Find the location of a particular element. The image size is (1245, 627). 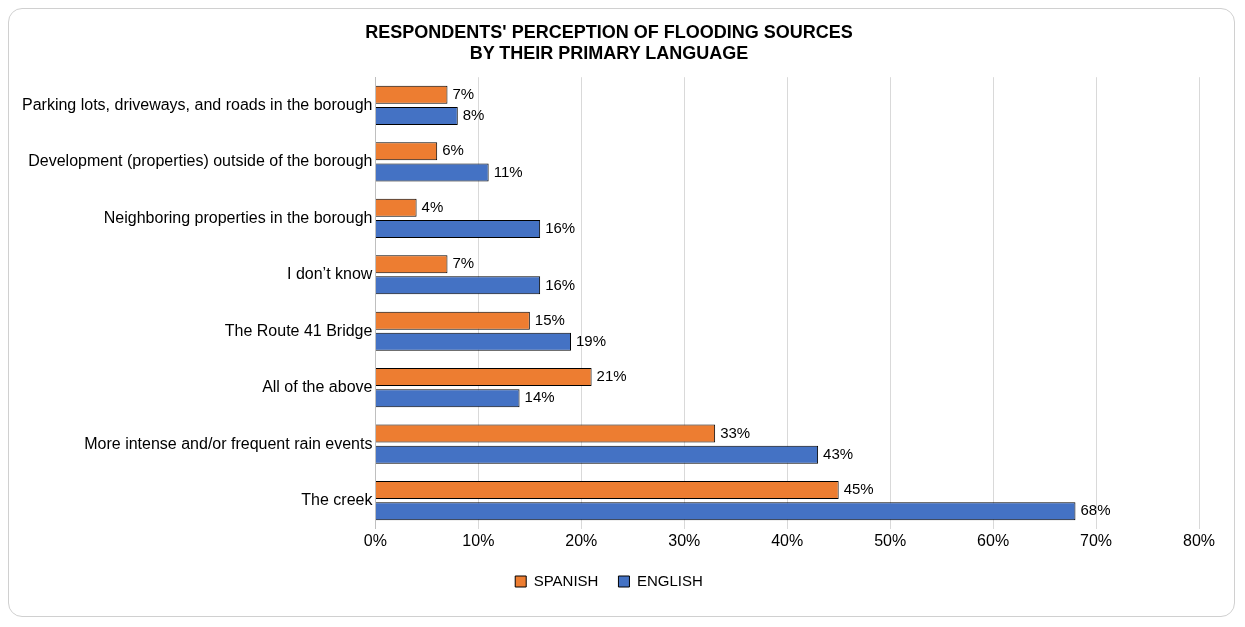

y-tick-label: The creek is located at coordinates (337, 499).